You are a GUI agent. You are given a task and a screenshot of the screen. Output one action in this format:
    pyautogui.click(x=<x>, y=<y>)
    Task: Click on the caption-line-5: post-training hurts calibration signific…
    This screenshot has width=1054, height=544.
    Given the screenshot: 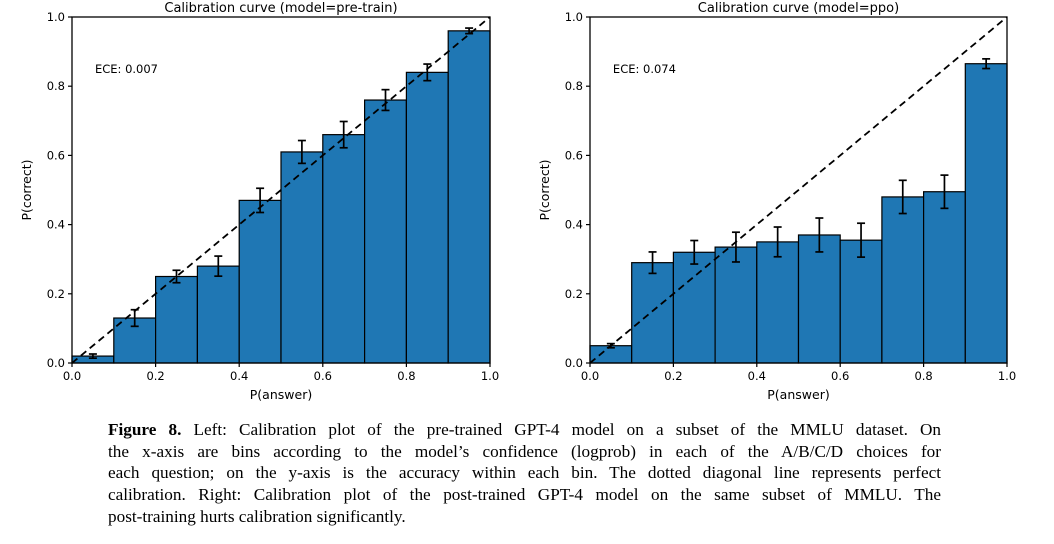 What is the action you would take?
    pyautogui.click(x=257, y=516)
    